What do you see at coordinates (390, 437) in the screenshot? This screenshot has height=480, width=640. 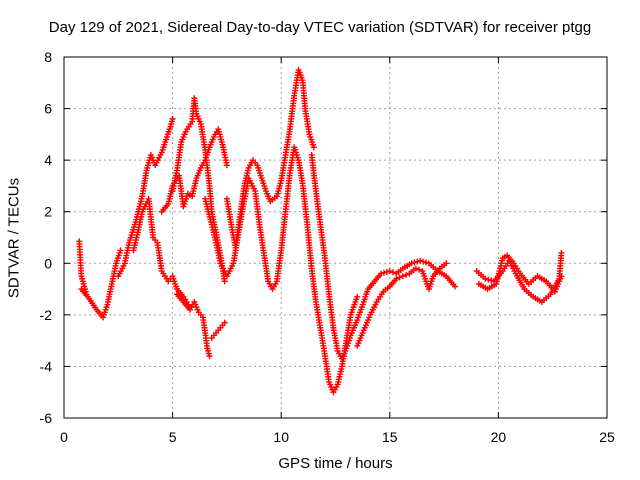 I see `x-tick-label: 15` at bounding box center [390, 437].